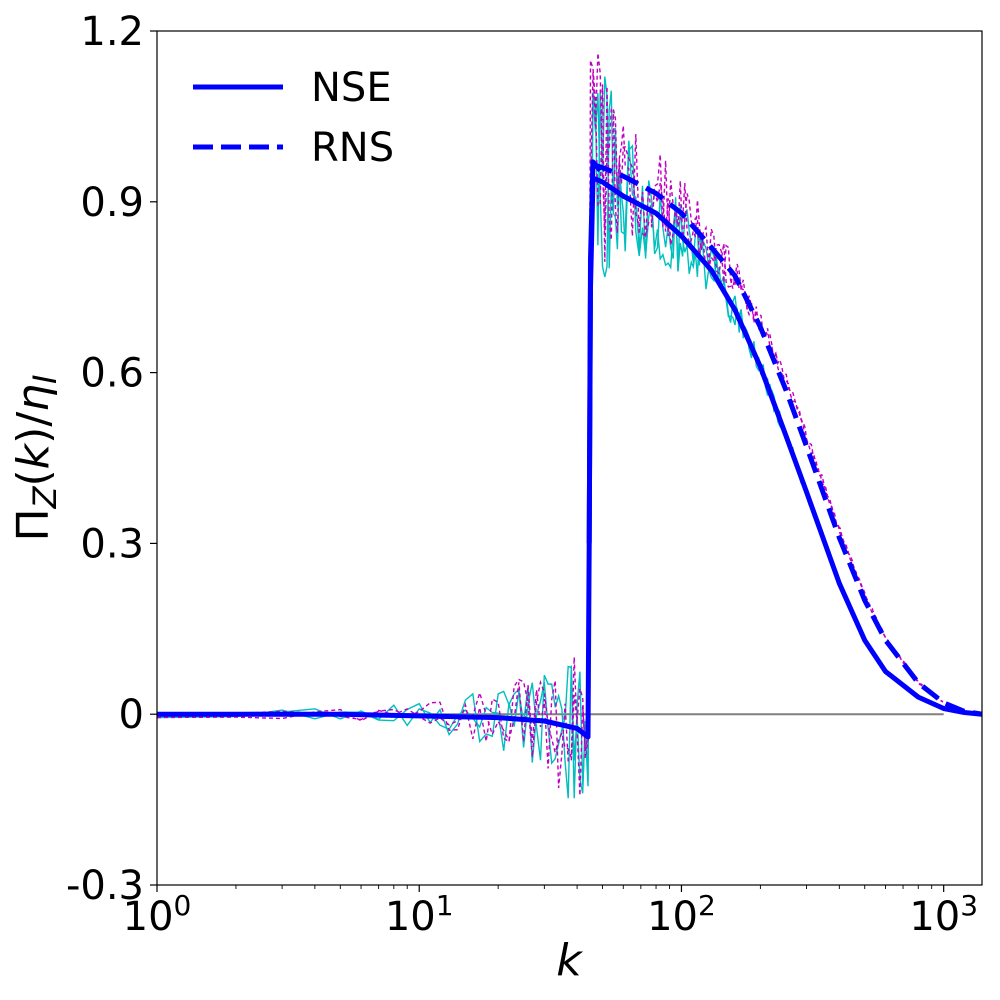 The height and width of the screenshot is (1000, 1000). I want to click on x-tick-label: 10², so click(681, 914).